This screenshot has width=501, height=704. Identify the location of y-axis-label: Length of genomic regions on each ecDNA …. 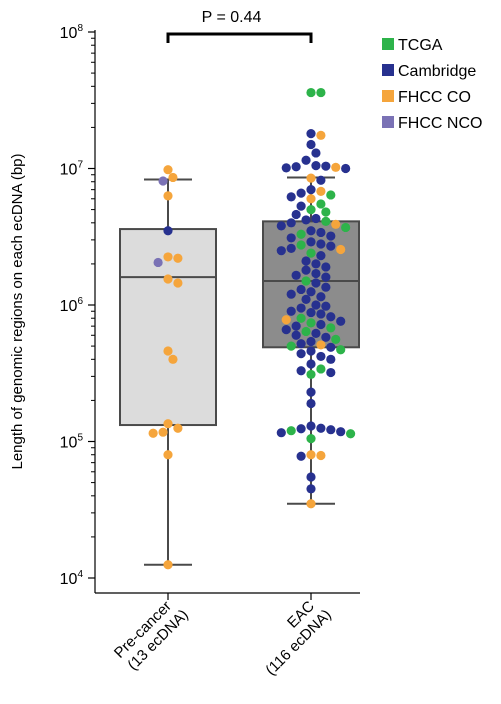
(17, 311).